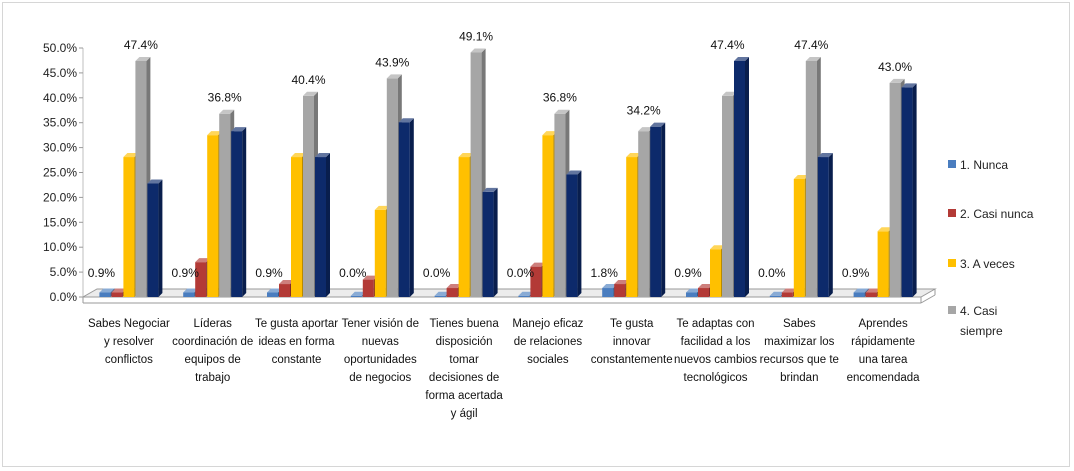  I want to click on data-label: 36.8%, so click(225, 98).